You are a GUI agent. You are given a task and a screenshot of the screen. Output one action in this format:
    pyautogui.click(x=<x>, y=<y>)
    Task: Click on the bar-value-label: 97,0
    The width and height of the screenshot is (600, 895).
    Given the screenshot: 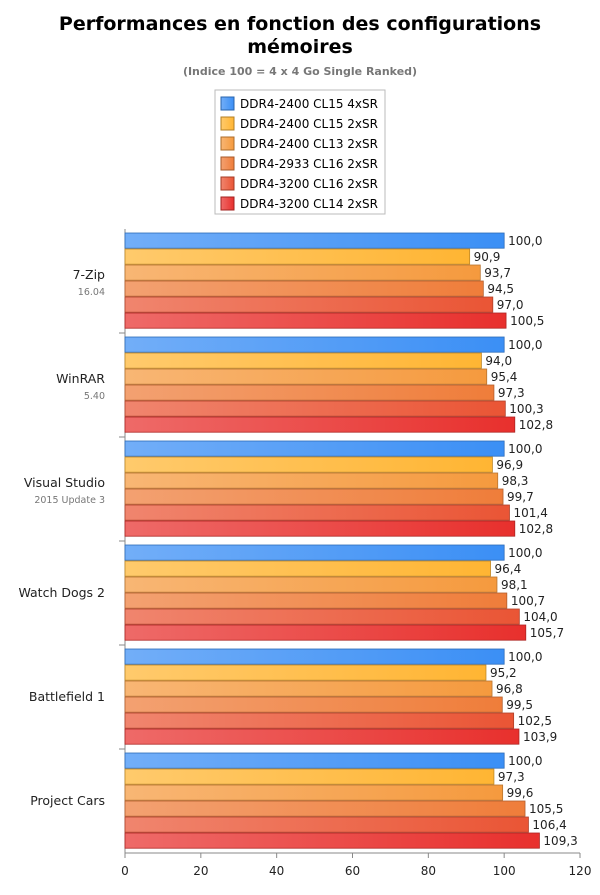 What is the action you would take?
    pyautogui.click(x=510, y=305)
    